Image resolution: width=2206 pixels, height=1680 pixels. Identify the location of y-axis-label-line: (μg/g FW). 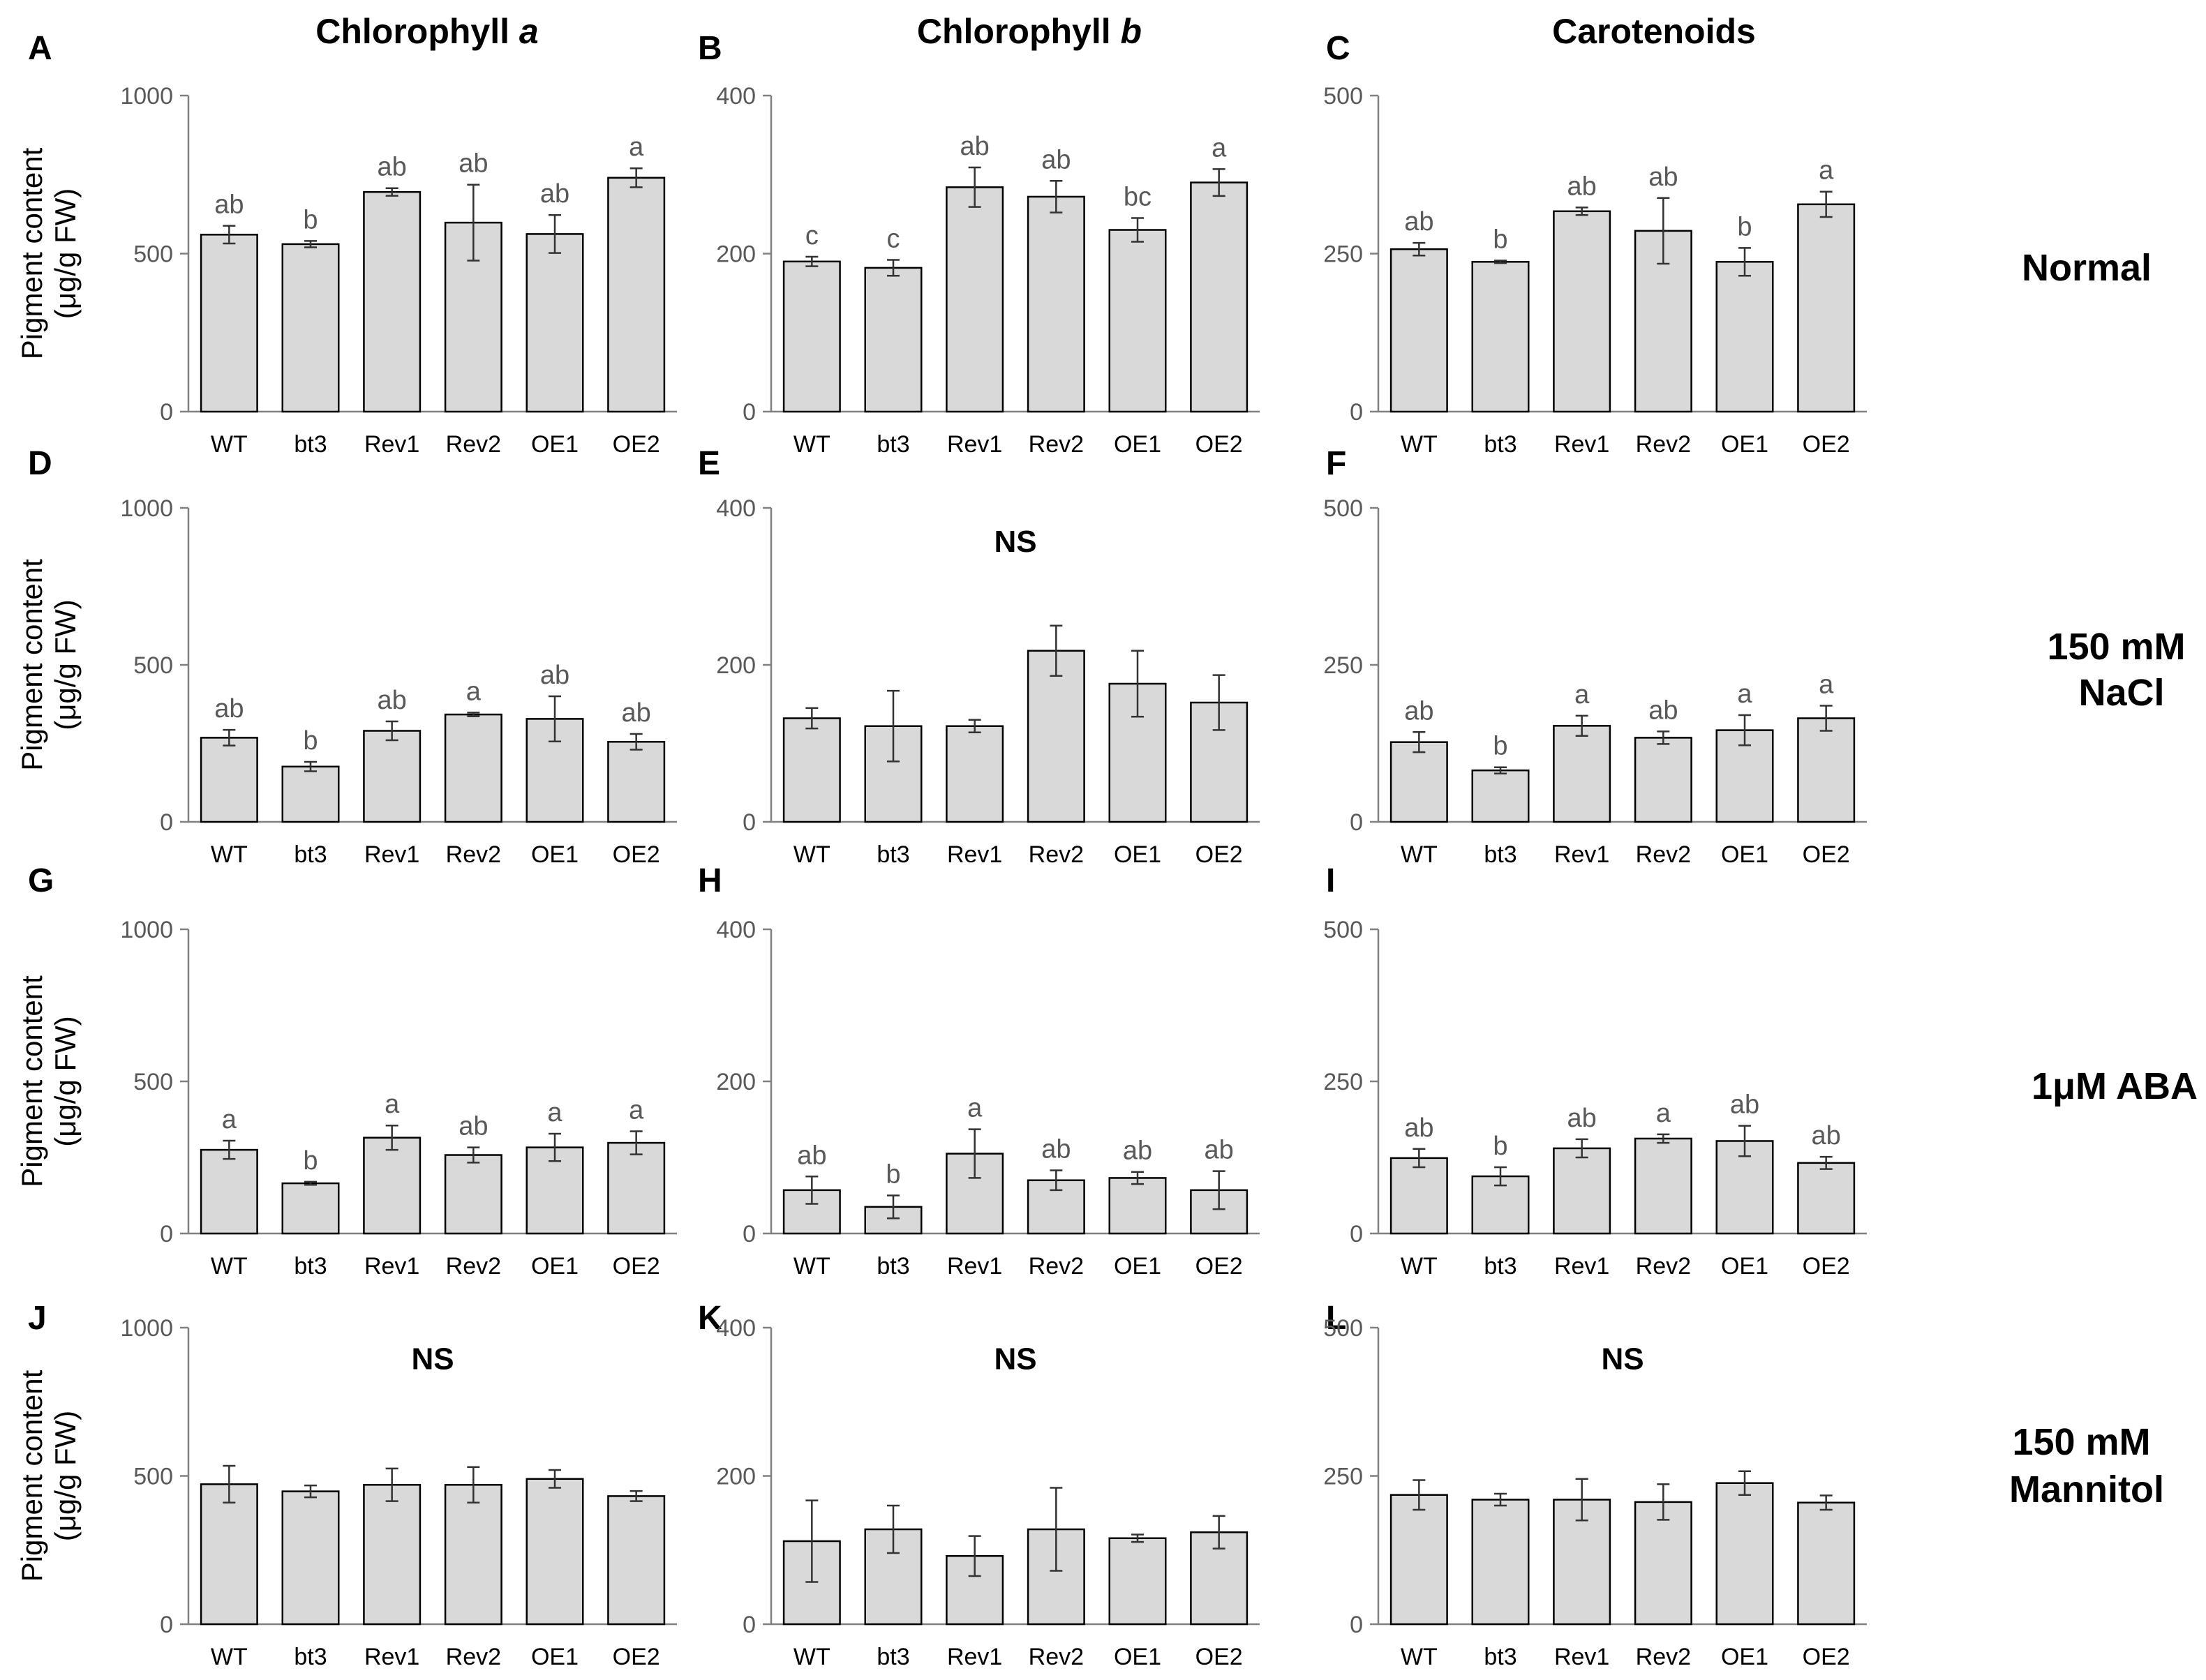
(65, 1476).